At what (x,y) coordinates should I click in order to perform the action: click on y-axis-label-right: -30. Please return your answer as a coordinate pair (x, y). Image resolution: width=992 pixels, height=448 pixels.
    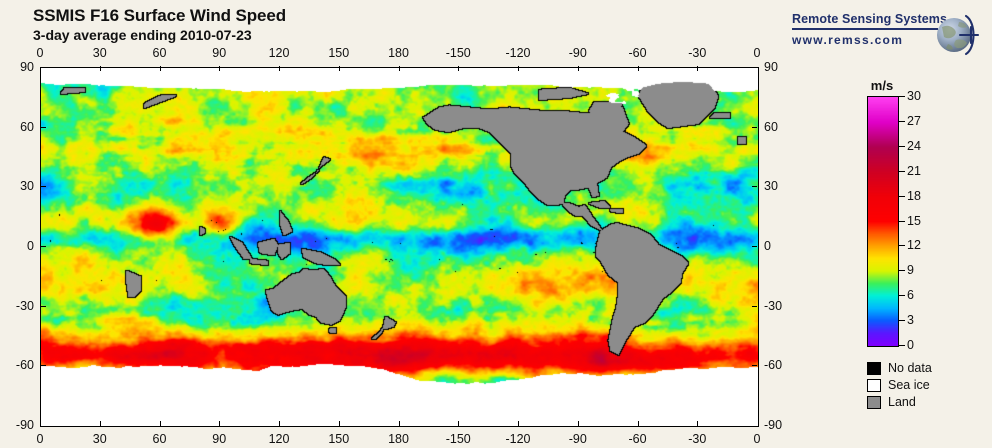
    Looking at the image, I should click on (773, 305).